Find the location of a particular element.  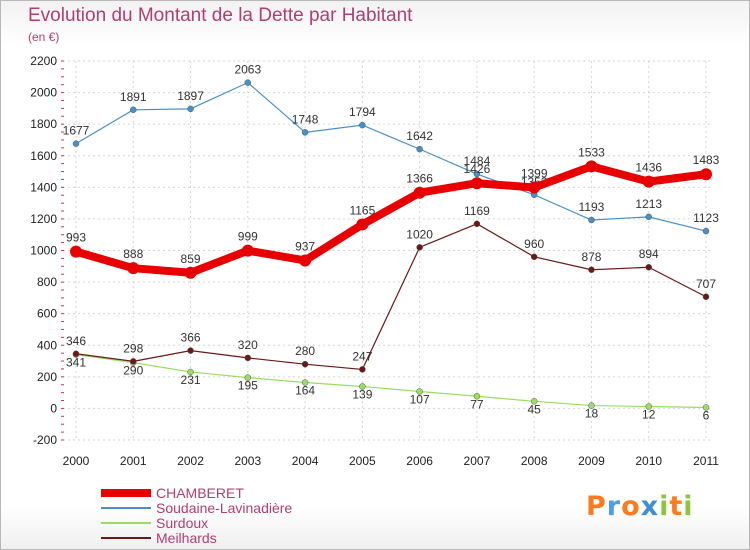

data-label: 366 is located at coordinates (191, 338).